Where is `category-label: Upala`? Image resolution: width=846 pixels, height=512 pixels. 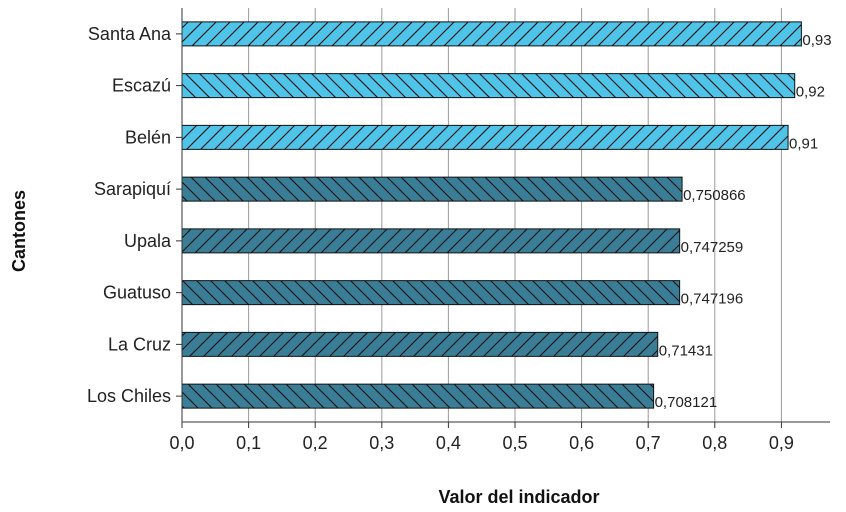 category-label: Upala is located at coordinates (148, 241).